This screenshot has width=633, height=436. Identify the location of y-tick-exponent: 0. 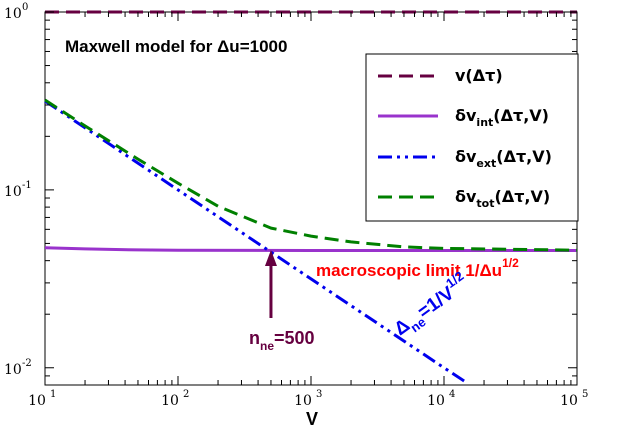
(25, 7).